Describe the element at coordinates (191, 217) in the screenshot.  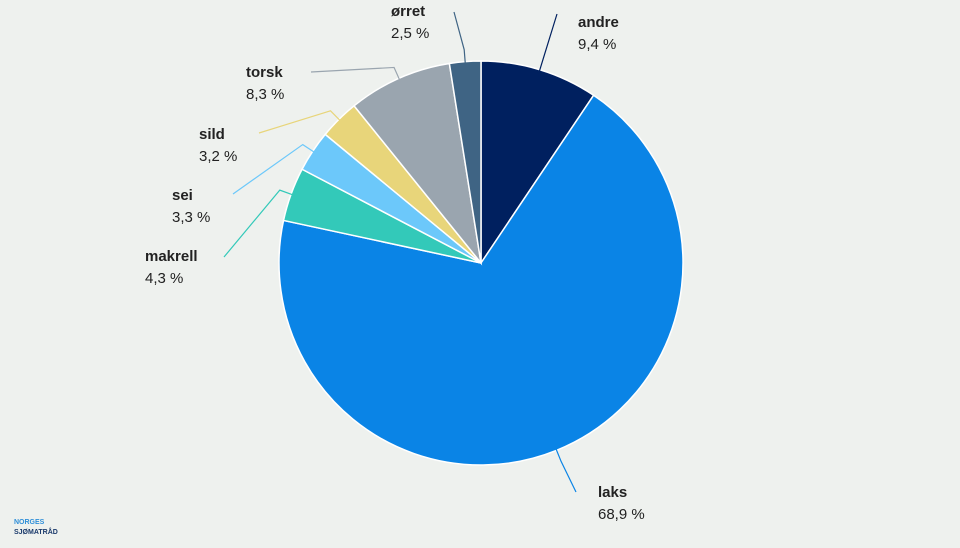
I see `slice-value: 3,3 %` at that location.